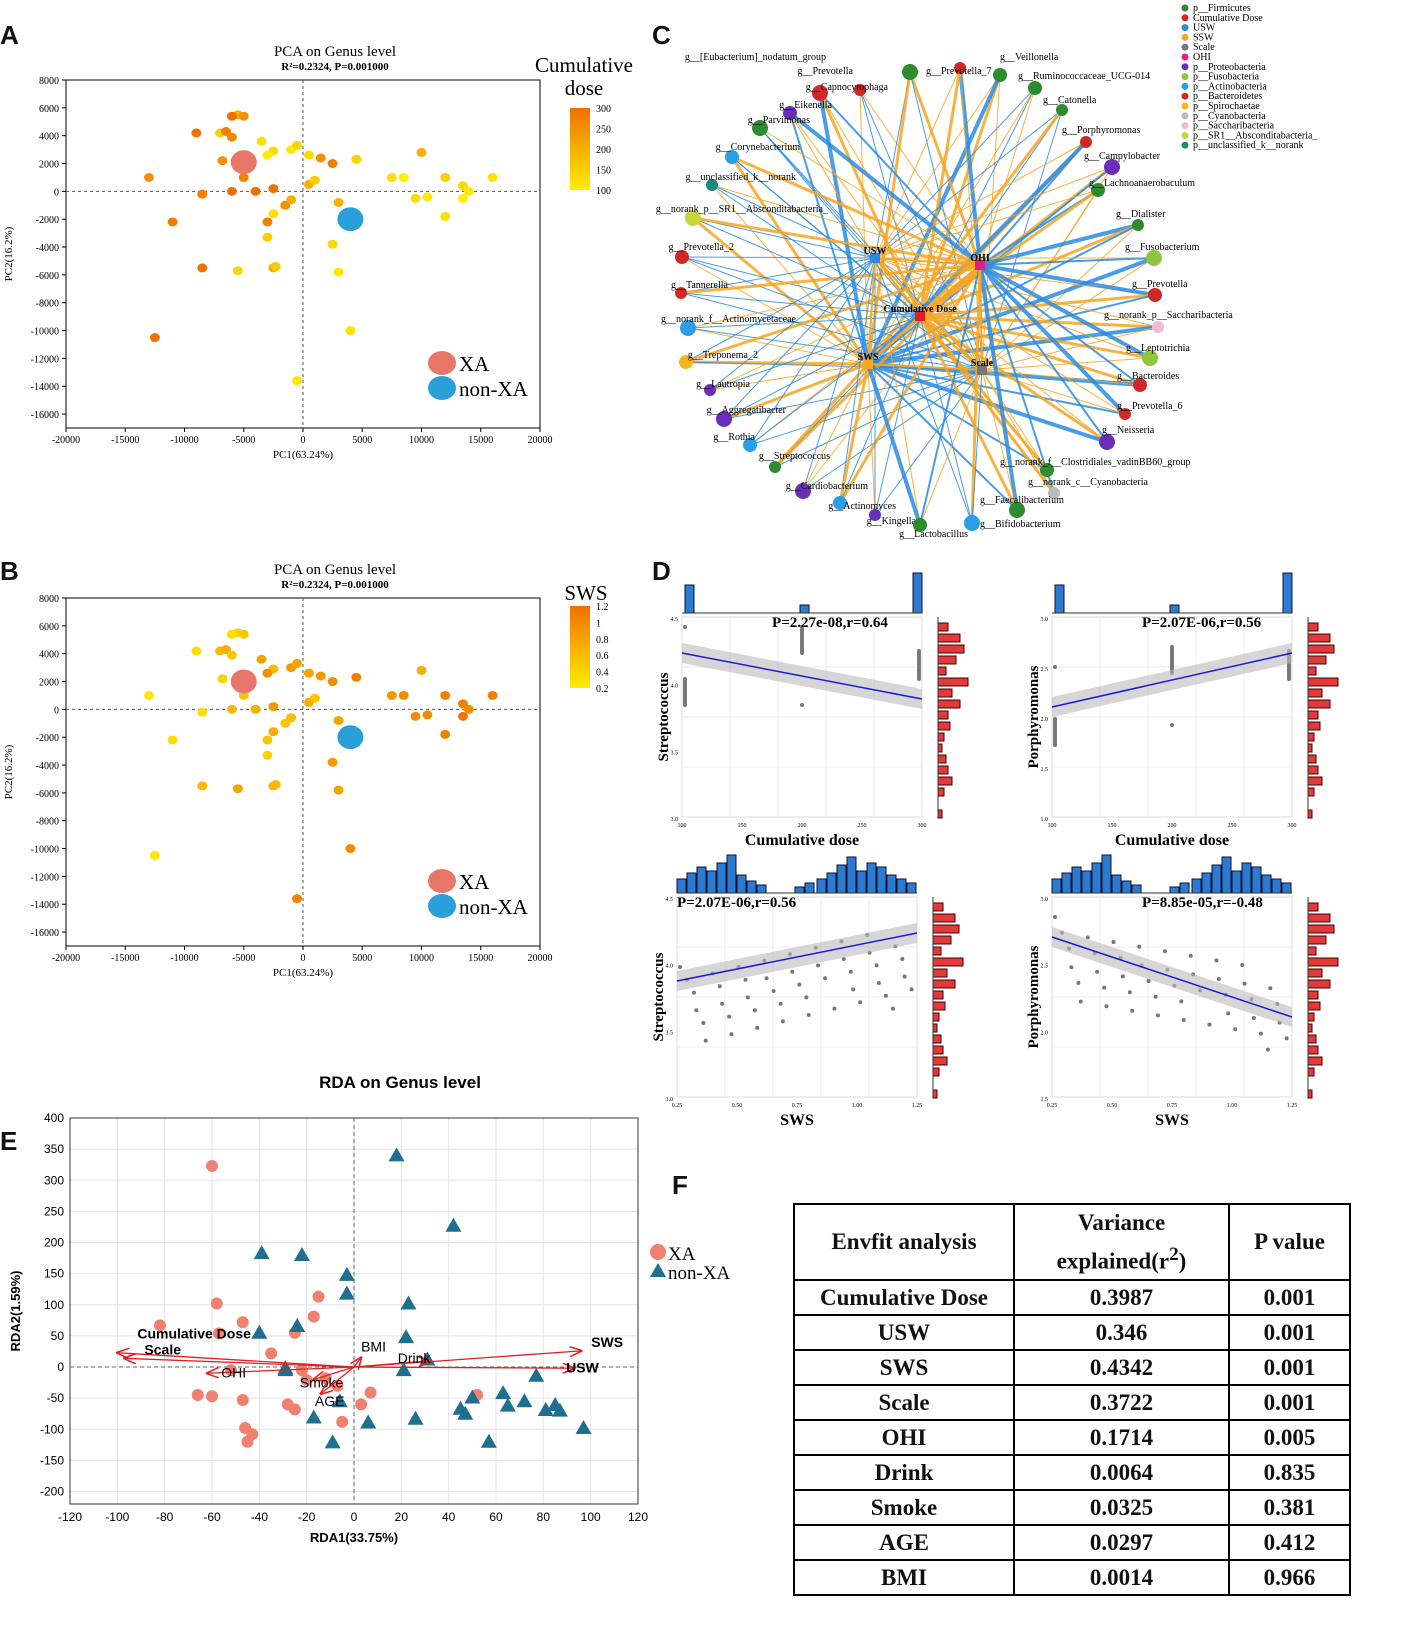 This screenshot has width=1401, height=1627. I want to click on table-row: Scale 0.3722 0.001, so click(1072, 1402).